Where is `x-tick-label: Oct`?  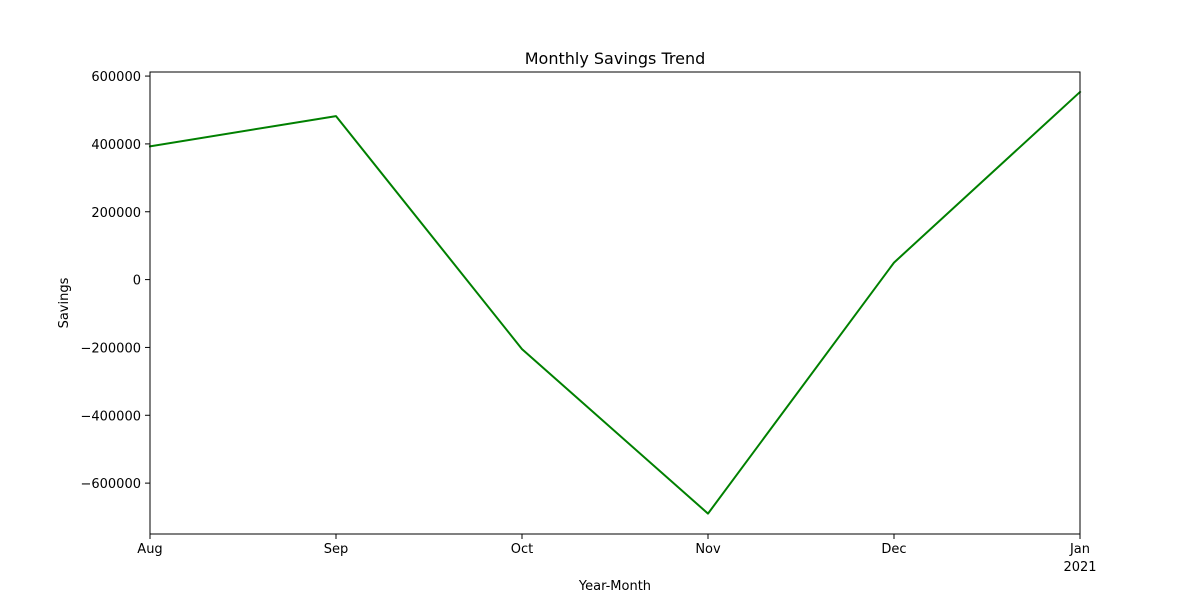 x-tick-label: Oct is located at coordinates (522, 549).